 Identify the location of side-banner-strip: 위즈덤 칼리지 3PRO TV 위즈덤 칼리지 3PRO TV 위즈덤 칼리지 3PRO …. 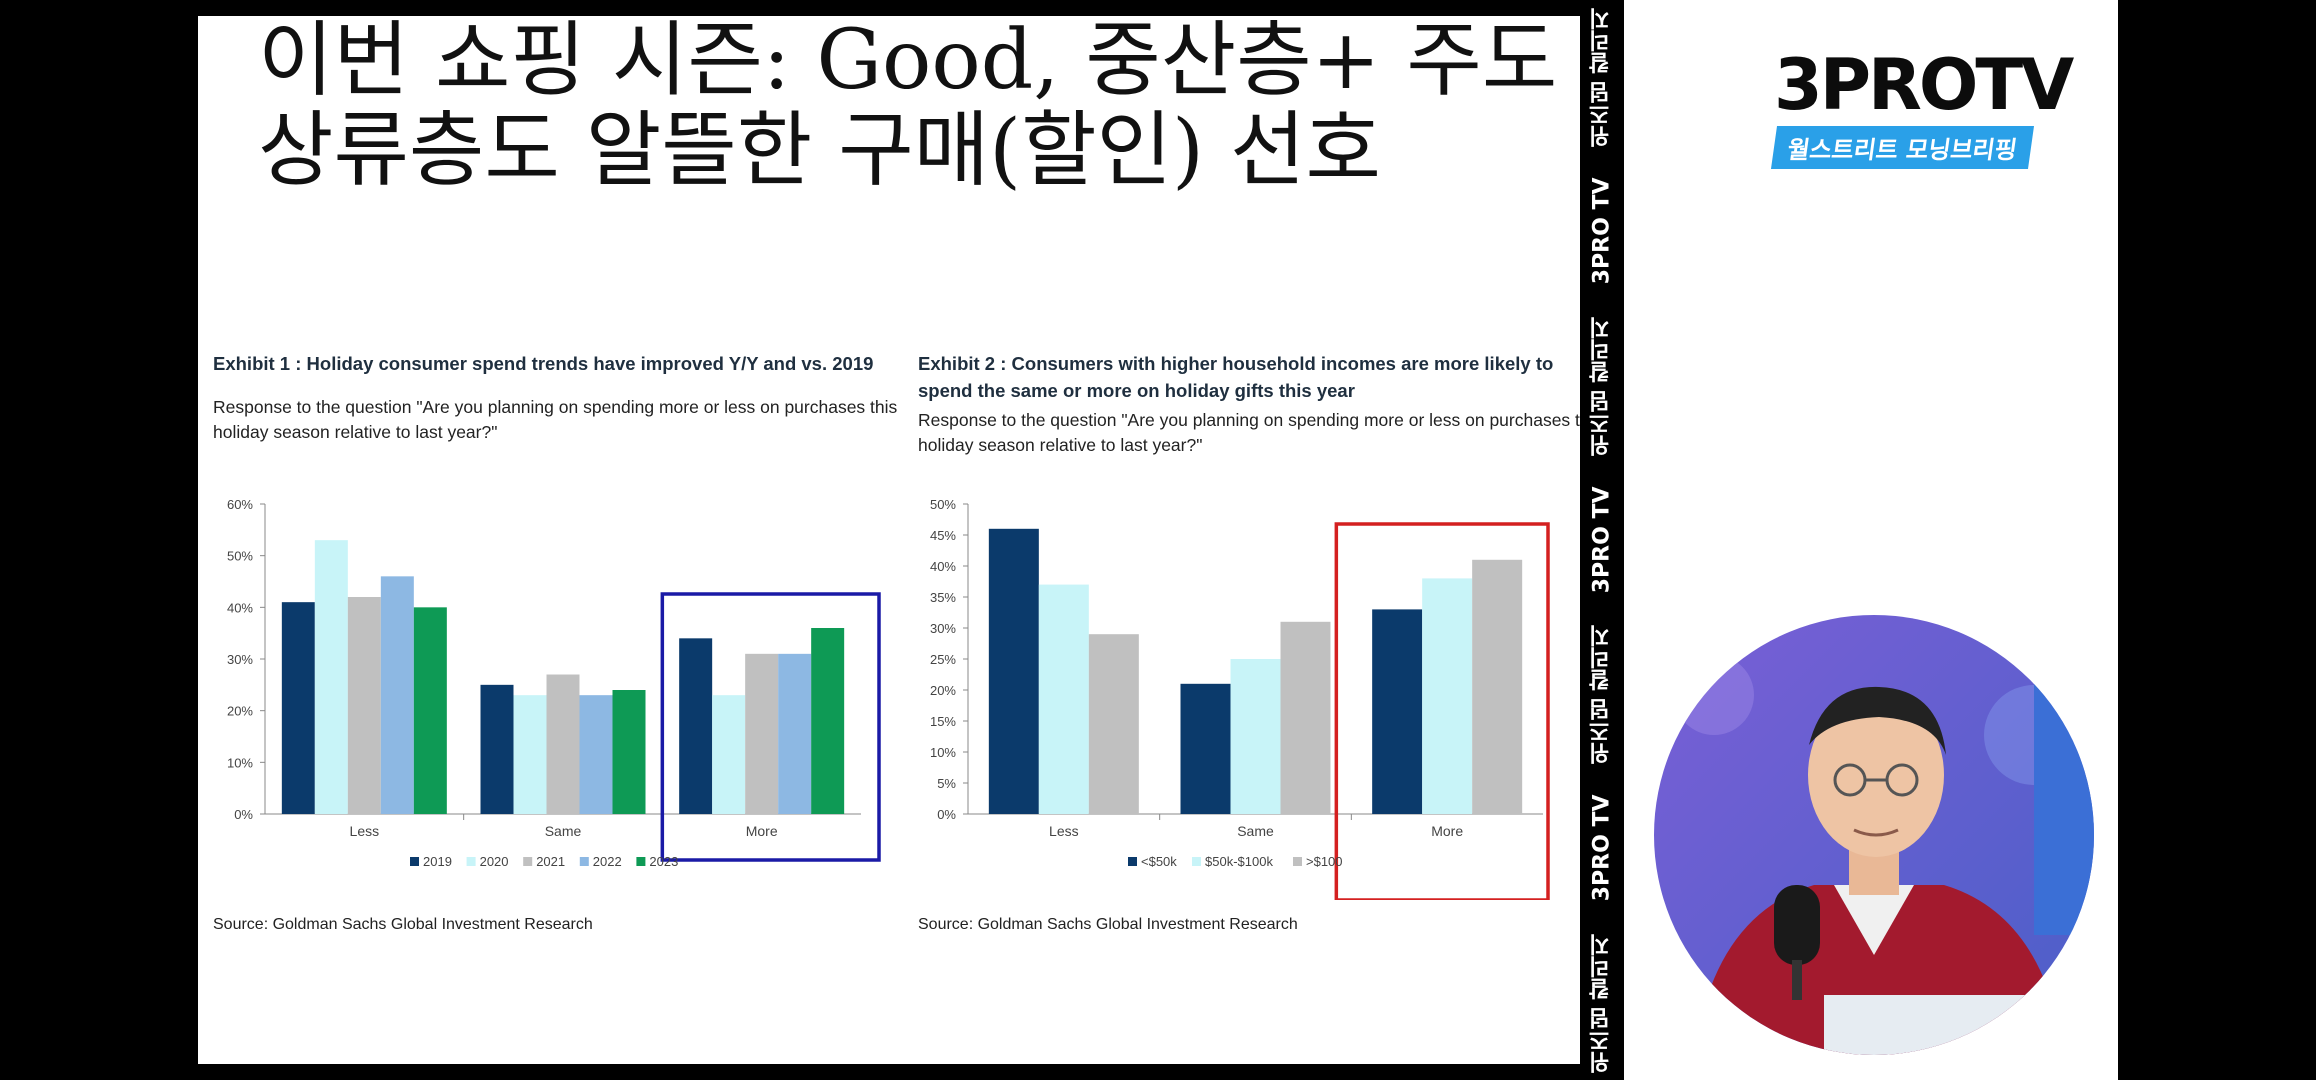
(1602, 540).